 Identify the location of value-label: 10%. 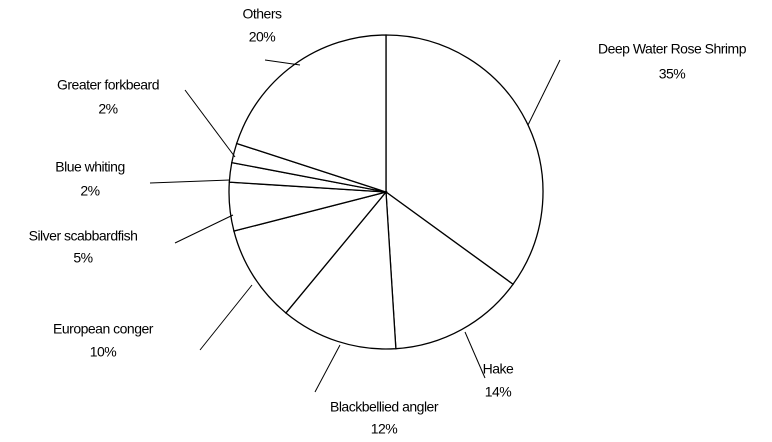
(103, 352).